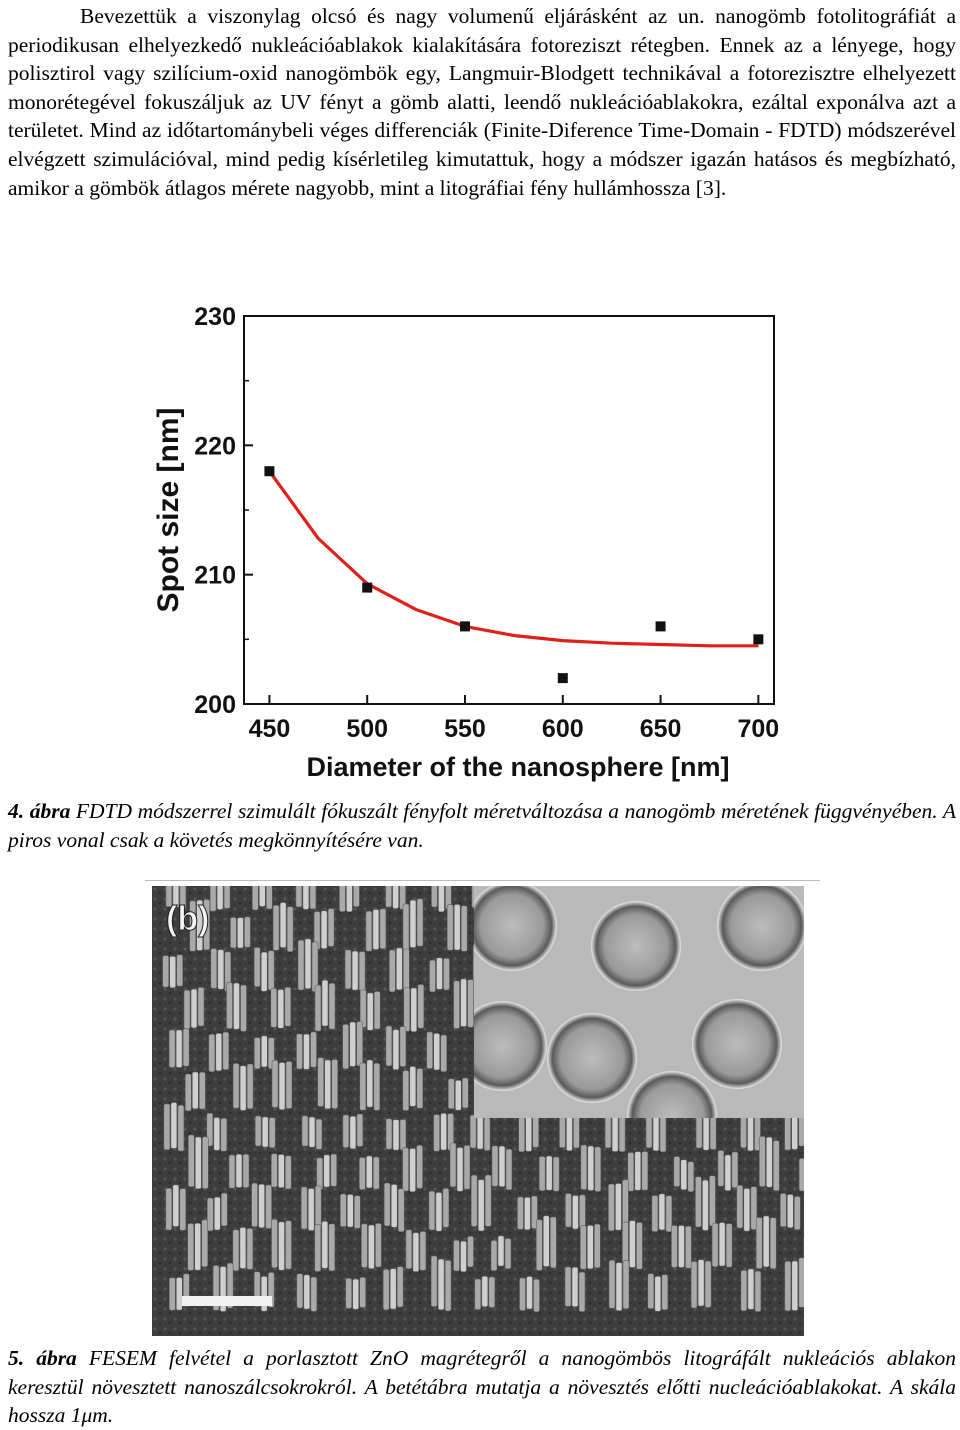  I want to click on x-tick-labels: 450 500 550 600 650 700, so click(514, 729).